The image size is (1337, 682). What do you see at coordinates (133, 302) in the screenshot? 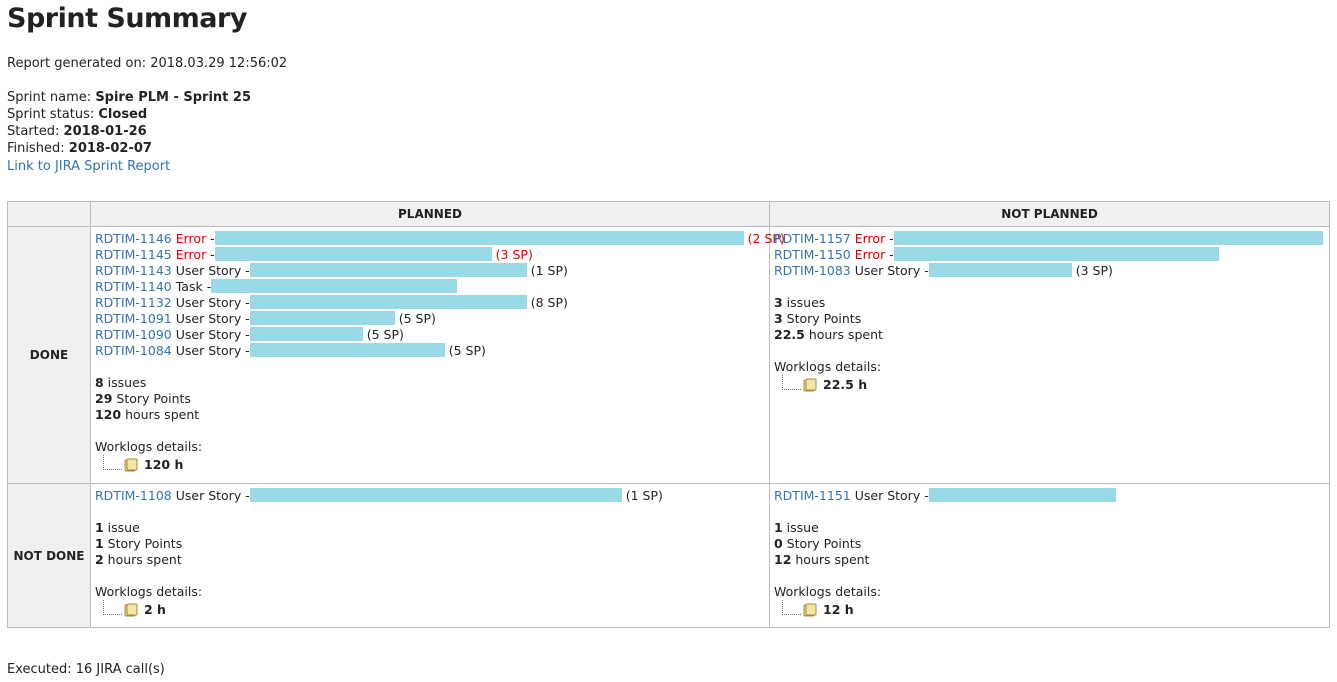
I see `issue-key-link: RDTIM-1132` at bounding box center [133, 302].